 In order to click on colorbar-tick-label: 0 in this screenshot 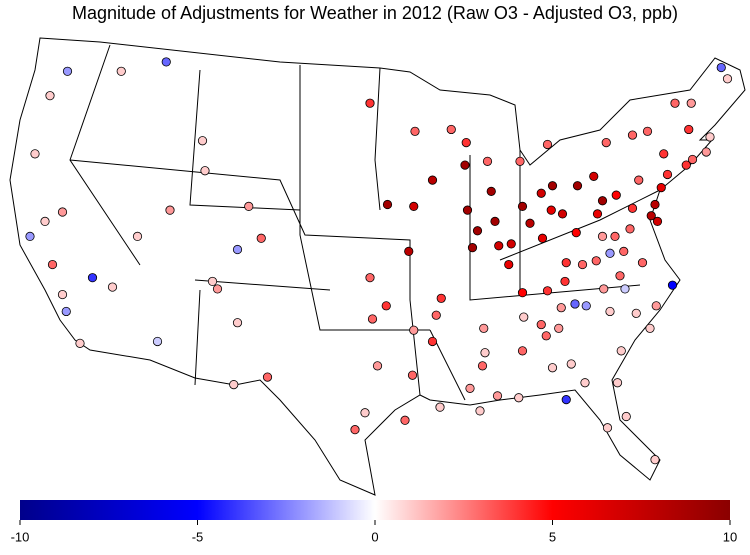, I will do `click(374, 536)`.